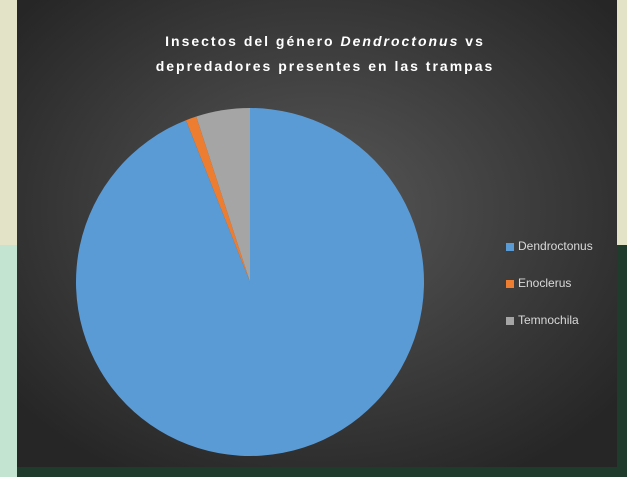 The image size is (627, 482). I want to click on title-segment: depredadores presentes en las trampas, so click(325, 66).